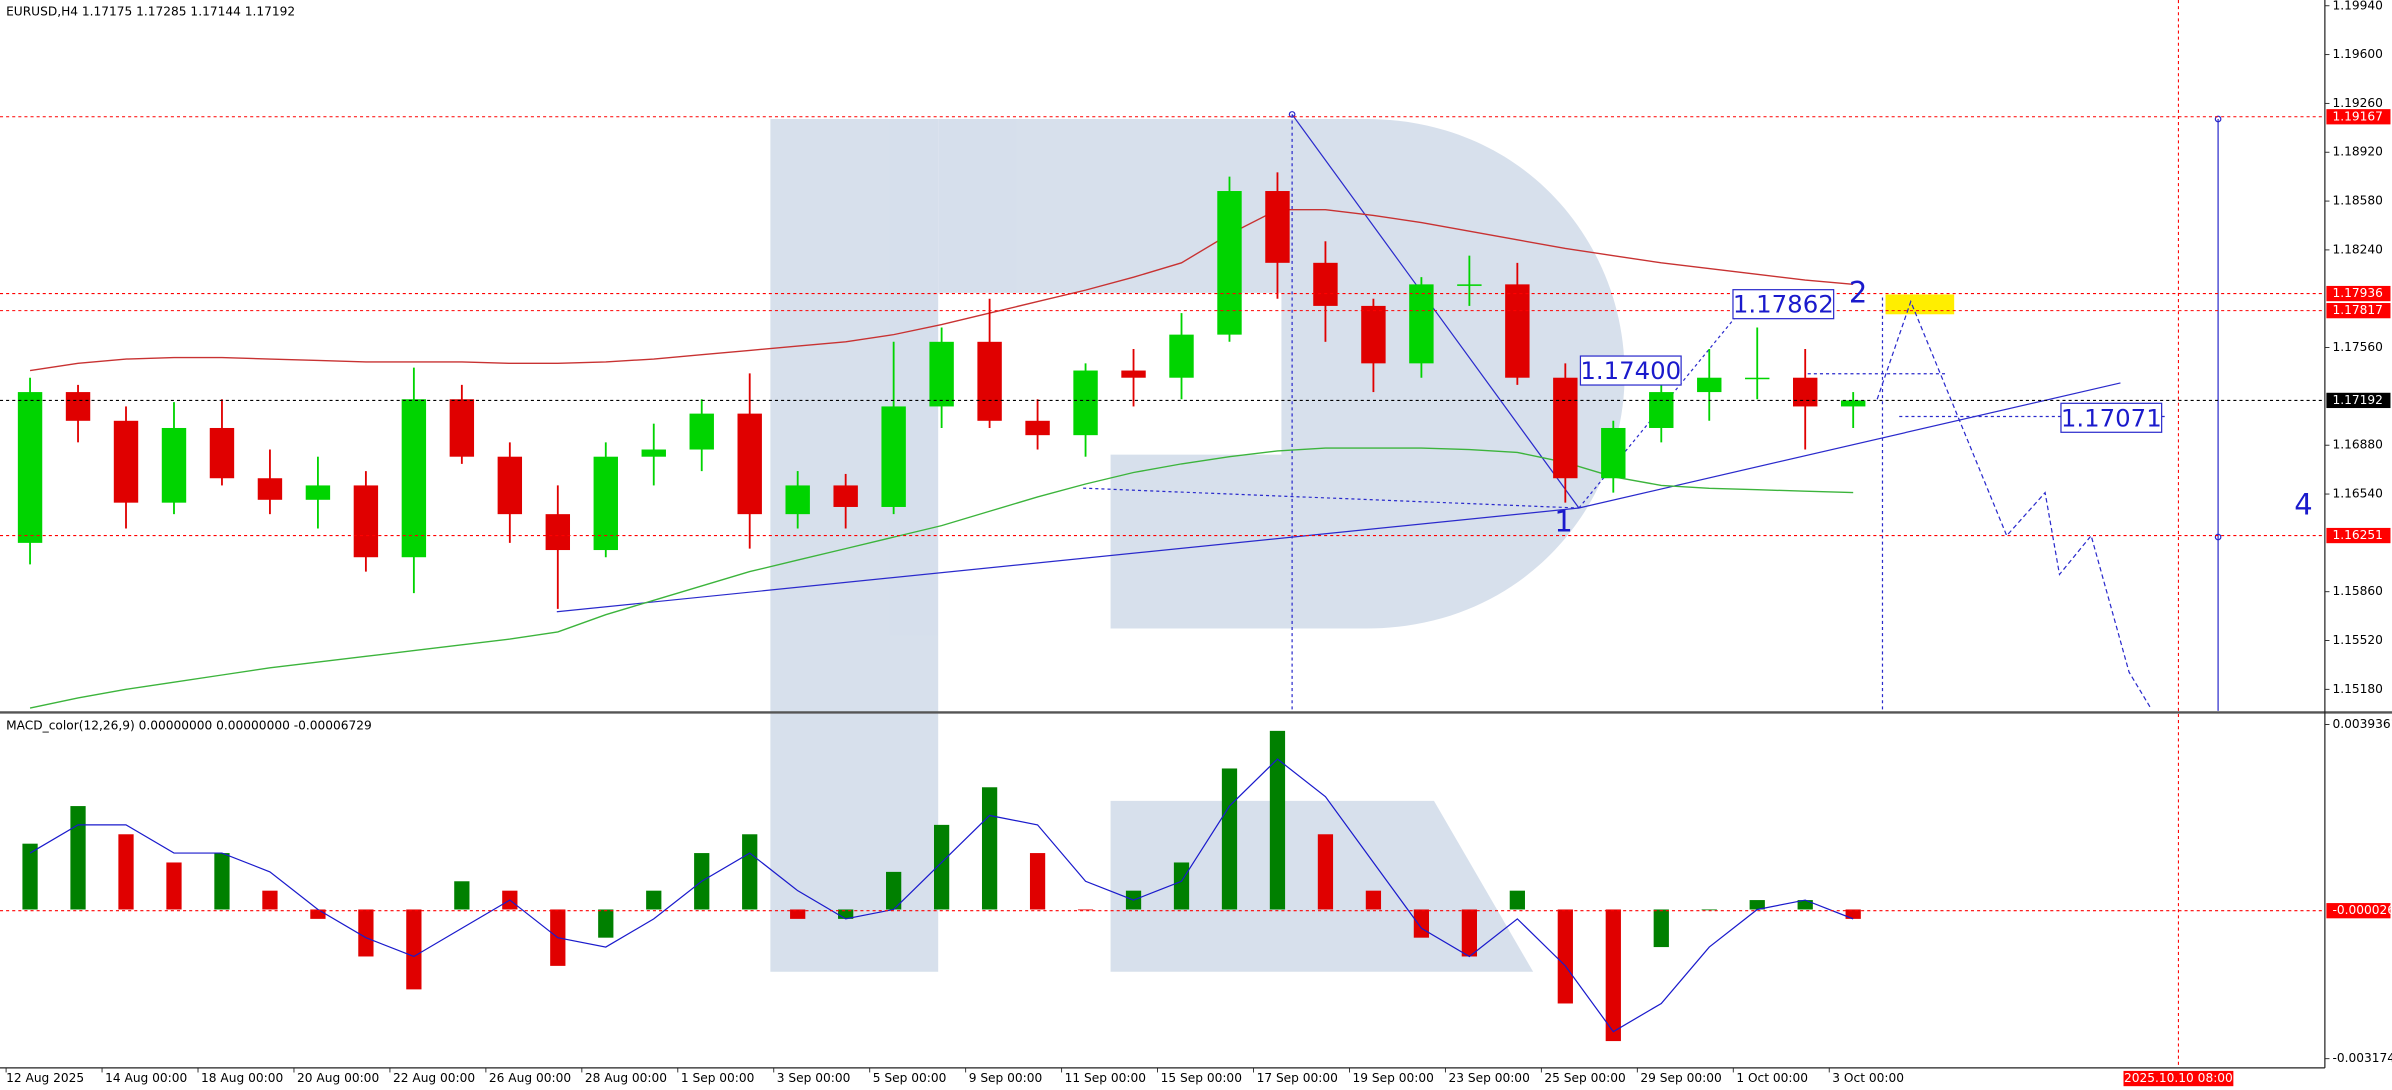 The image size is (2392, 1090). Describe the element at coordinates (2358, 640) in the screenshot. I see `y-tick-label: 1.15520` at that location.